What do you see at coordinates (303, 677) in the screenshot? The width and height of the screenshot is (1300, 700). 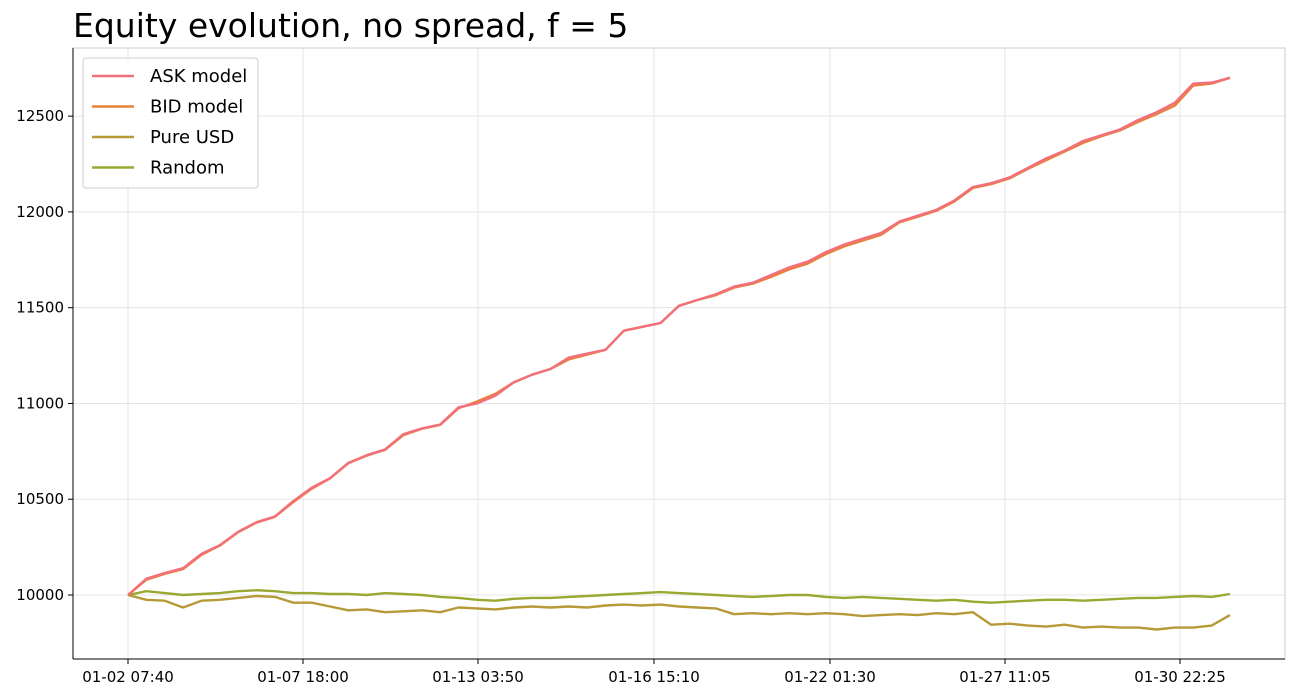 I see `x-tick-label: 01-07 18:00` at bounding box center [303, 677].